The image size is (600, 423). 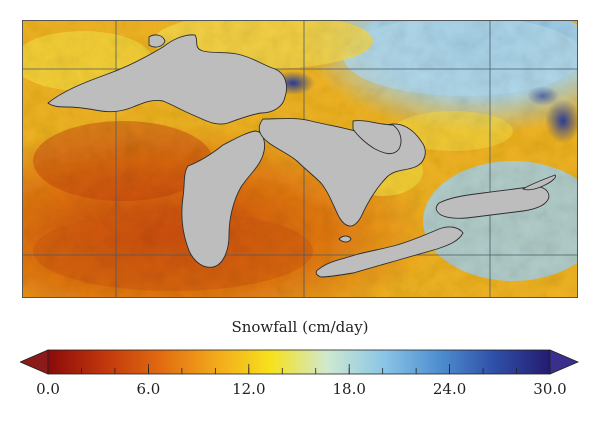 I want to click on georgian-bay, so click(x=377, y=137).